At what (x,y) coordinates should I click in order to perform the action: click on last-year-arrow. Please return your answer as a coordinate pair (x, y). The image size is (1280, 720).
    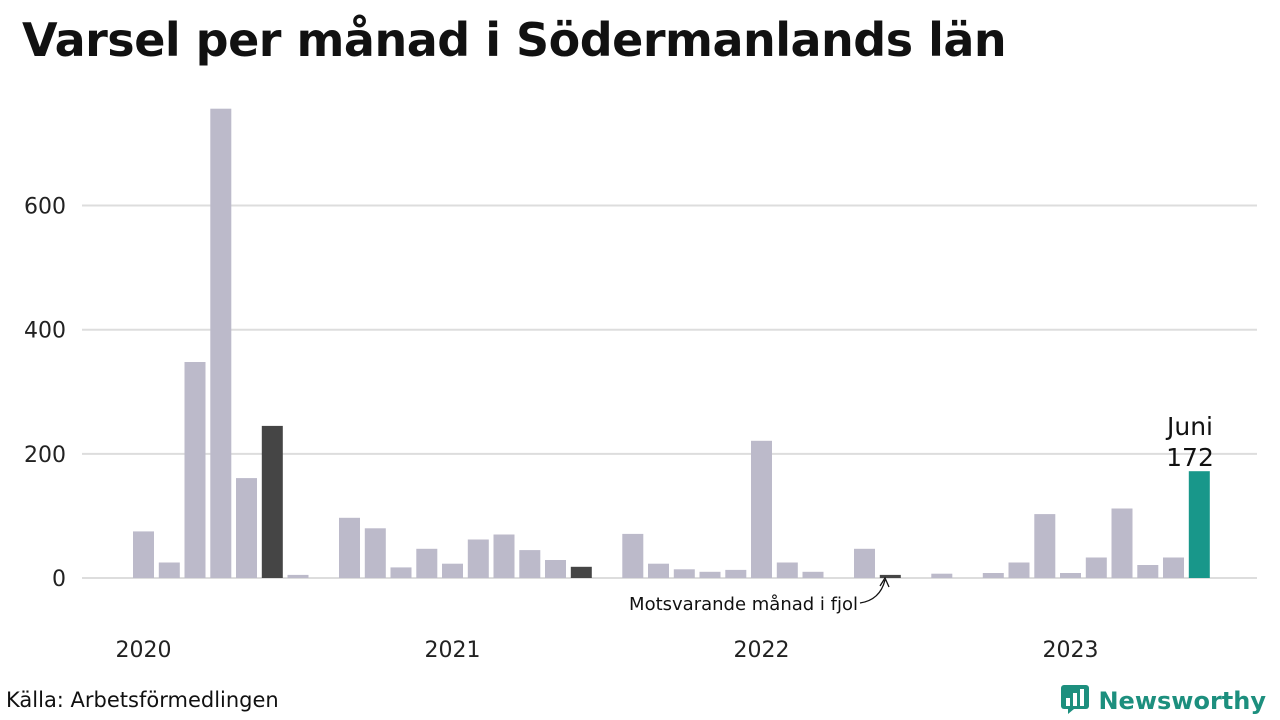
    Looking at the image, I should click on (872, 591).